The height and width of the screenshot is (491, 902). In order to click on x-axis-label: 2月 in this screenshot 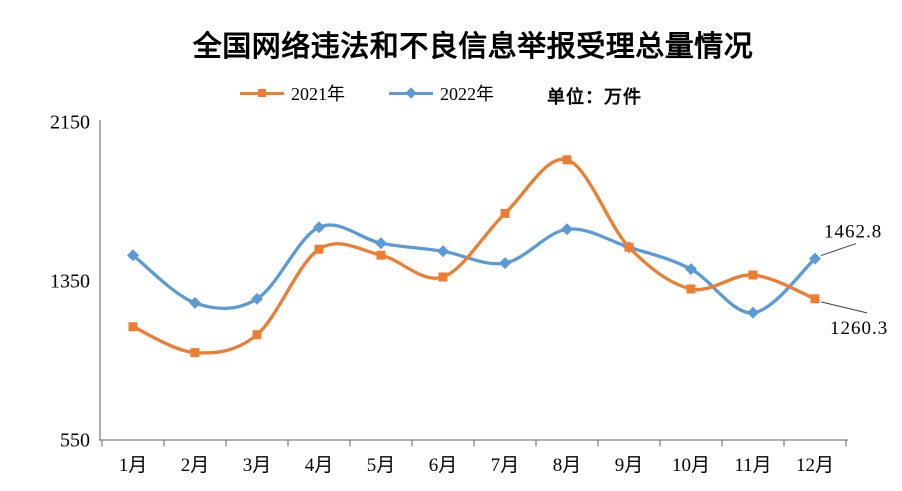, I will do `click(195, 465)`.